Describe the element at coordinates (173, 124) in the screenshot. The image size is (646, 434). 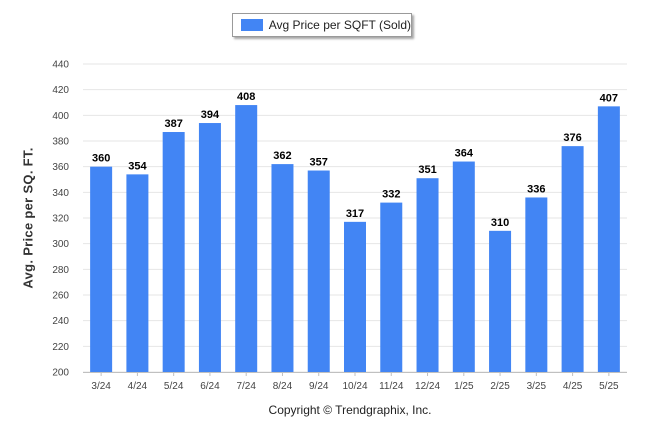
I see `data-label: 387` at that location.